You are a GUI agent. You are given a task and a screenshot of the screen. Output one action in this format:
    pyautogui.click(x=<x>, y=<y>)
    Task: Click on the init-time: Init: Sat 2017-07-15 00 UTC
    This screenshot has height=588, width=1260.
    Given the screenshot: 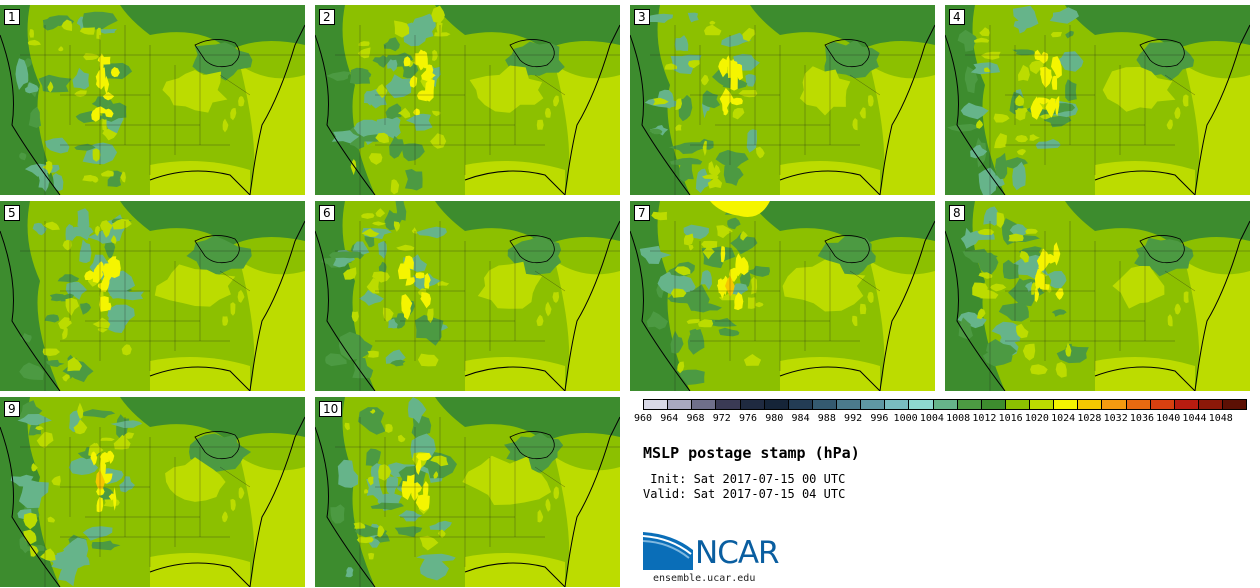 What is the action you would take?
    pyautogui.click(x=744, y=479)
    